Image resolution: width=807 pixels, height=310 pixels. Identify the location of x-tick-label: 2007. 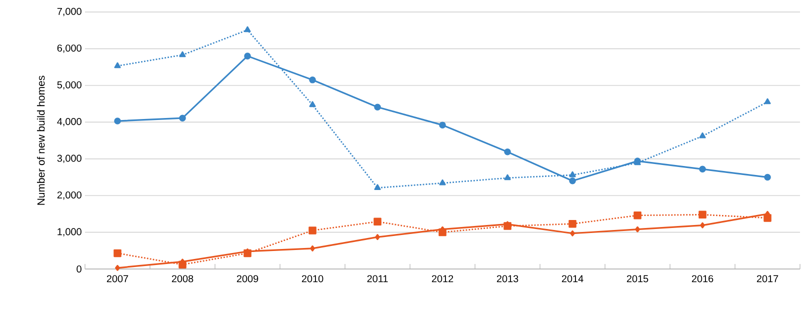
(117, 278).